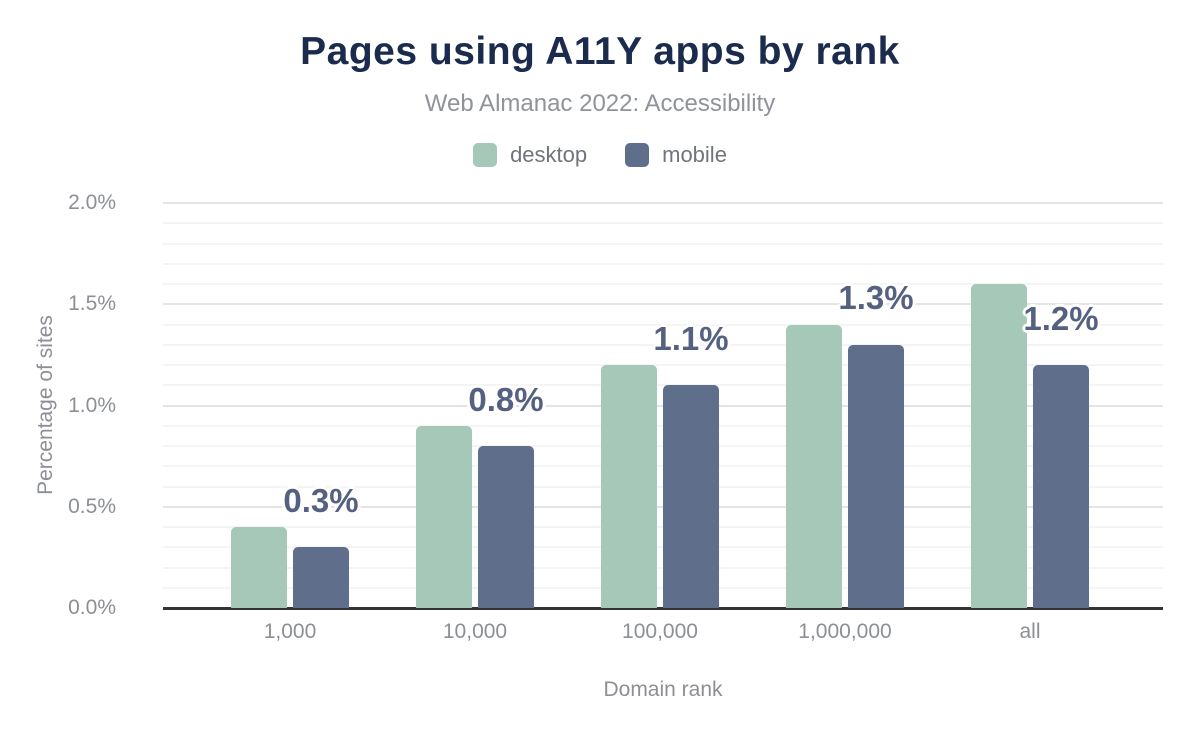  I want to click on x-tick-label: 1,000, so click(290, 631).